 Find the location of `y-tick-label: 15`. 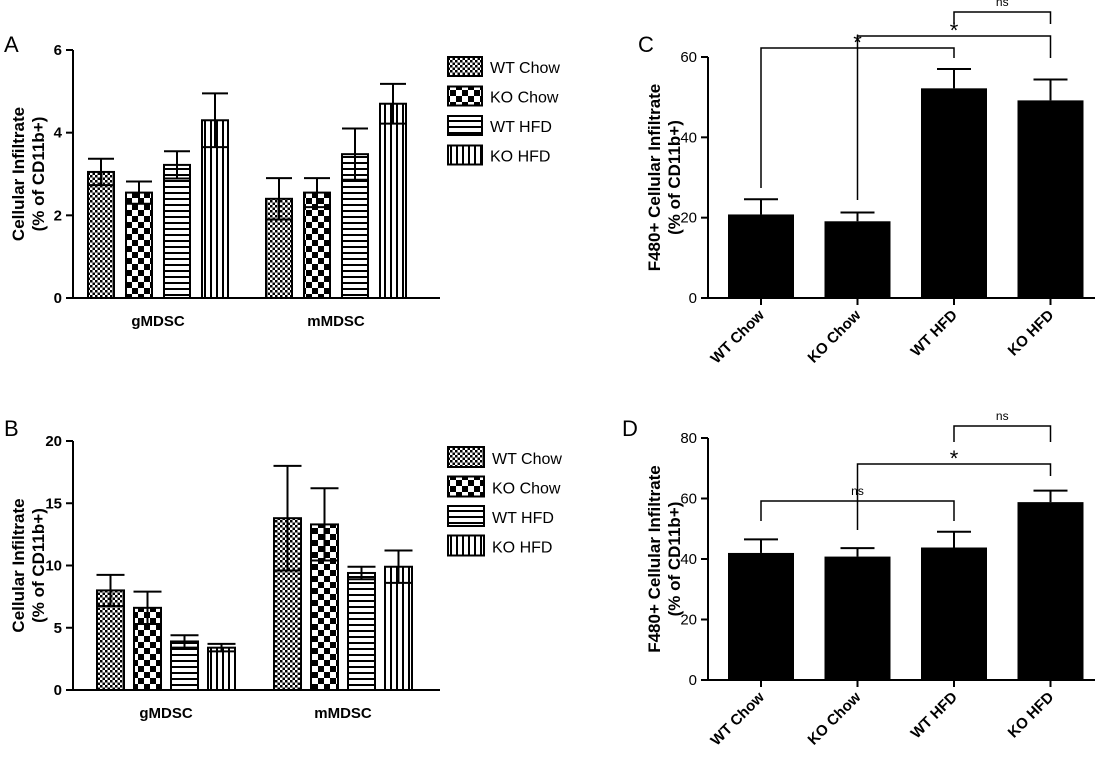

y-tick-label: 15 is located at coordinates (53, 503).